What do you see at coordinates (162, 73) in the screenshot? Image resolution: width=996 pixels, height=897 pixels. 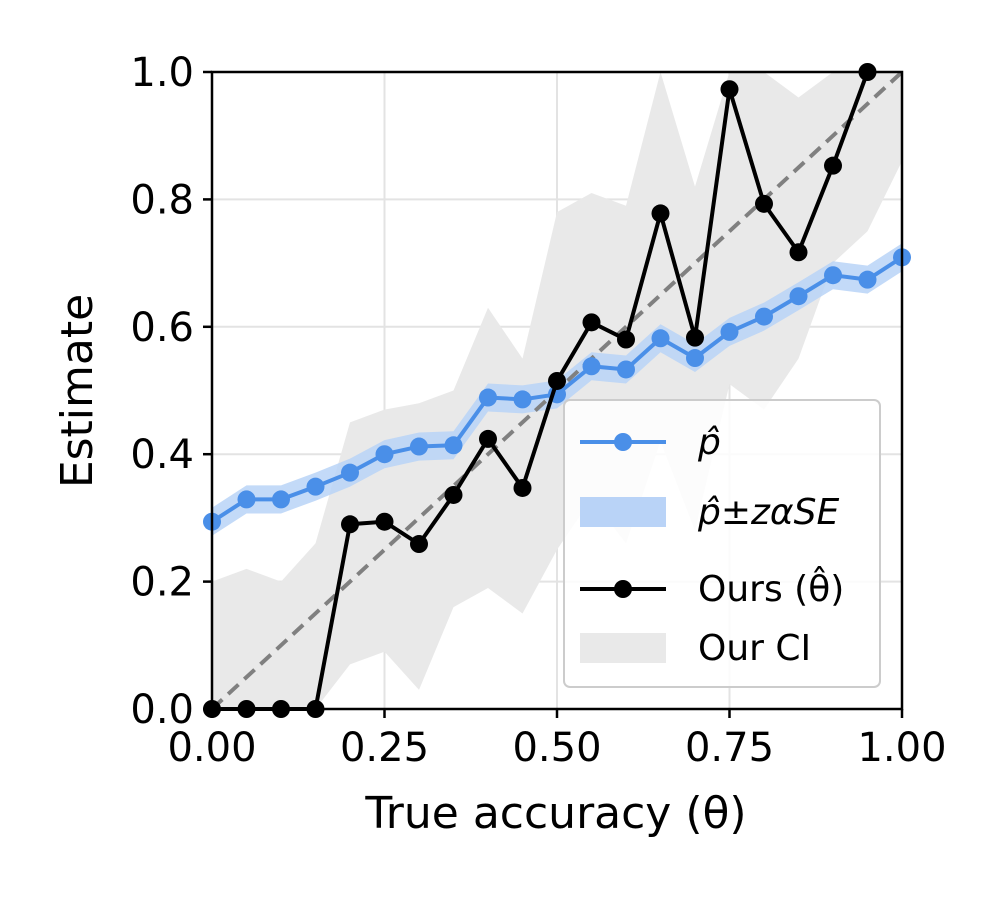 I see `y-tick-label: 1.0` at bounding box center [162, 73].